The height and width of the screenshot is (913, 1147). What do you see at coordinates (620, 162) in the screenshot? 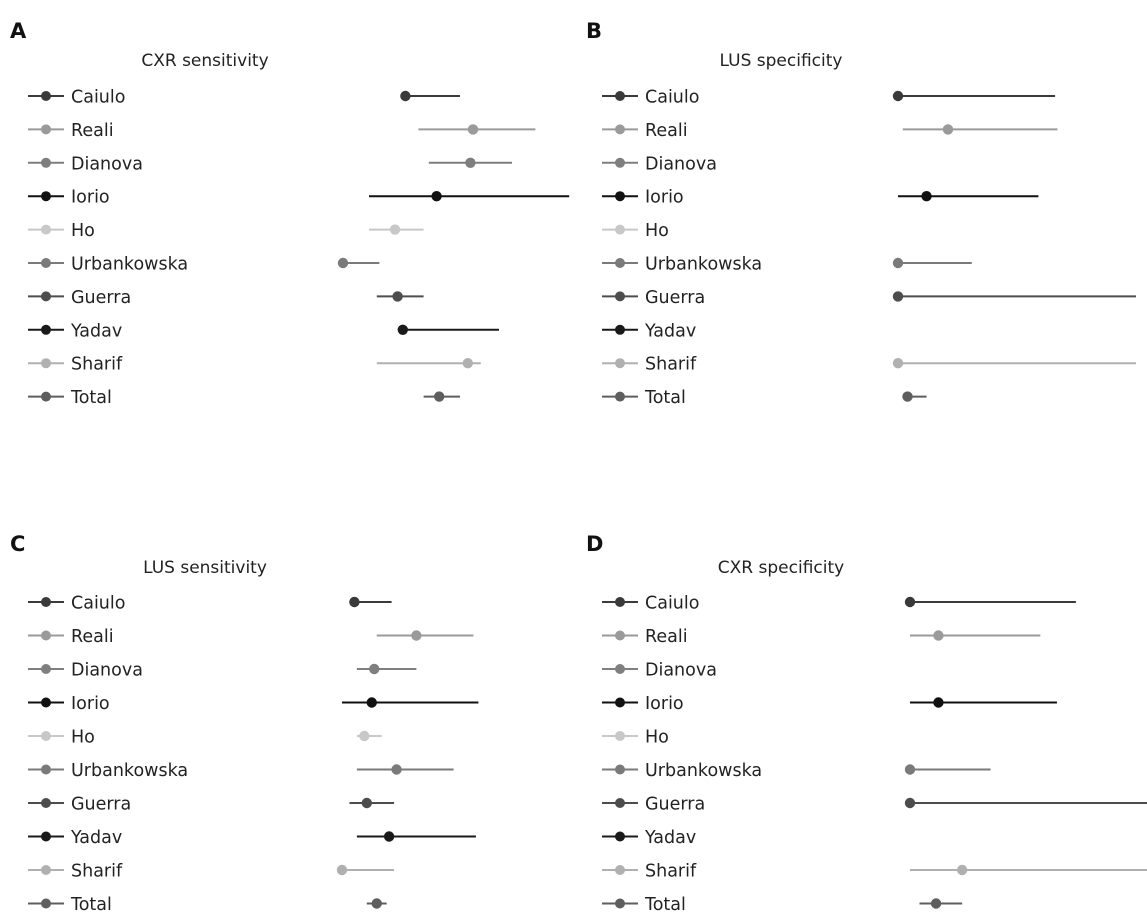
I see `legend-key-marker-b-dianova` at bounding box center [620, 162].